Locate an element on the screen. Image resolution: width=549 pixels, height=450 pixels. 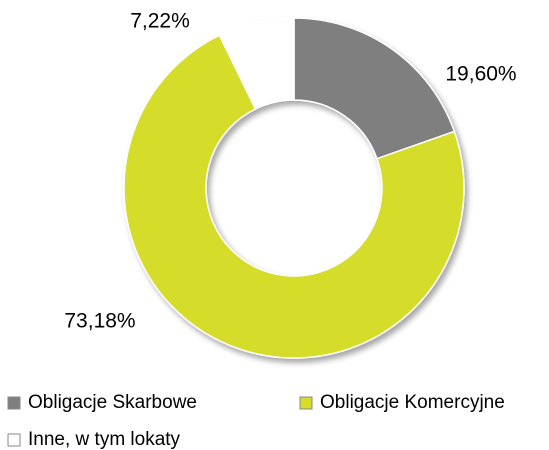
legend-label: Obligacje Skarbowe is located at coordinates (112, 402).